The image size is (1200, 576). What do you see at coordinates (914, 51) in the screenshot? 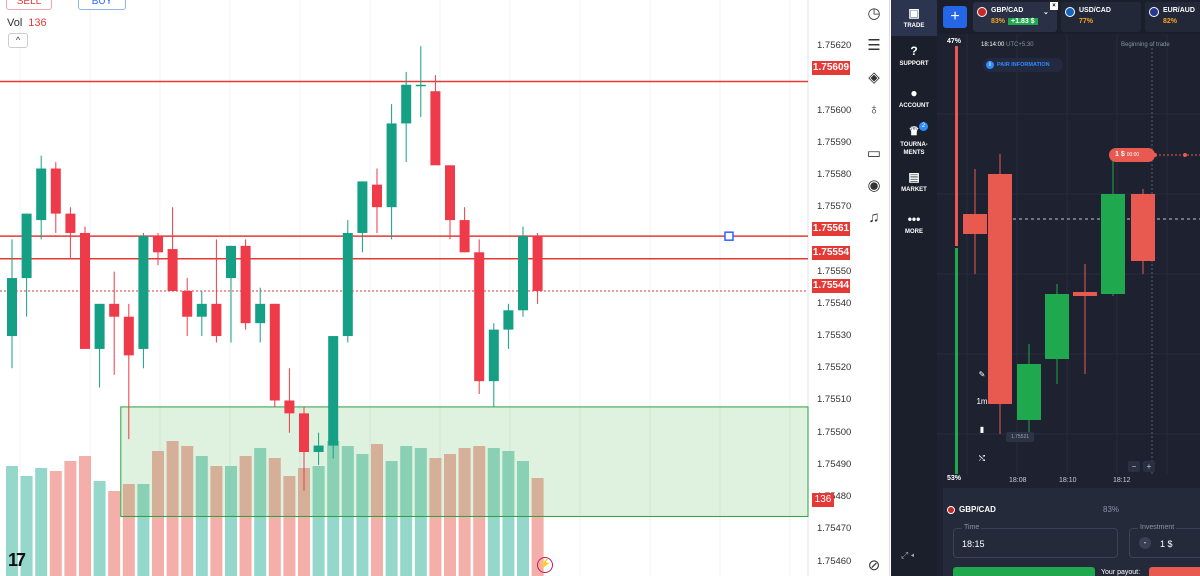
I see `help-icon: ?` at bounding box center [914, 51].